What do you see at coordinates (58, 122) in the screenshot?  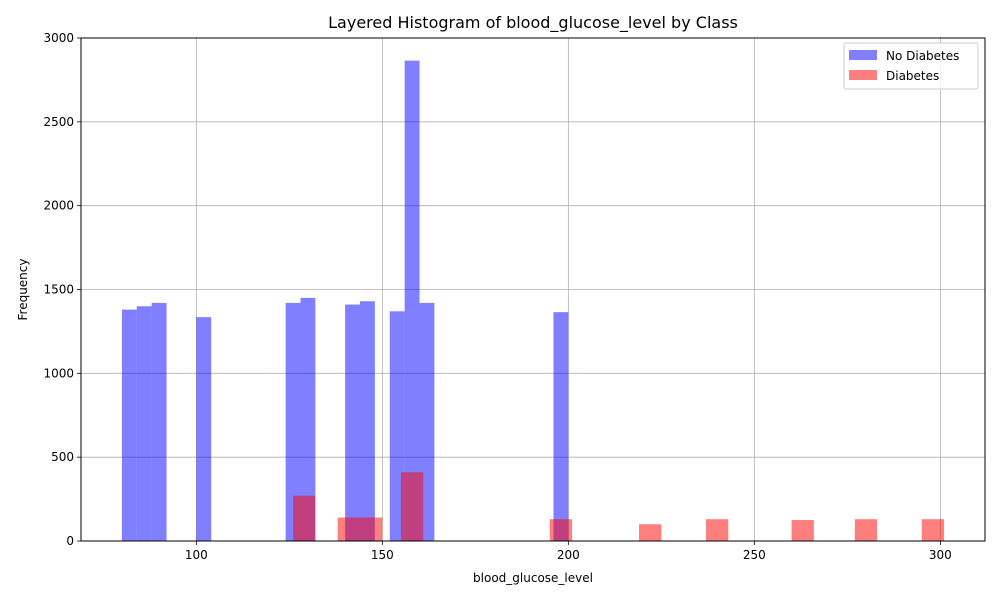 I see `y-tick-label: 2500` at bounding box center [58, 122].